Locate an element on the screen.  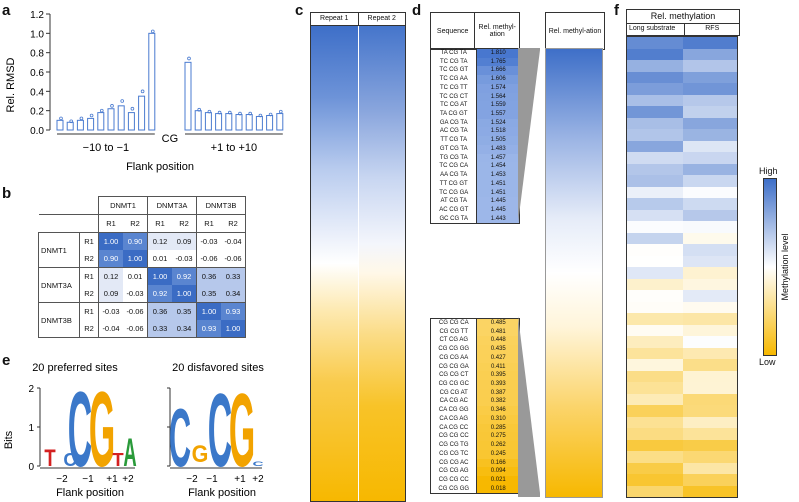
preferred-sites-title: 20 preferred sites is located at coordinates (75, 368).